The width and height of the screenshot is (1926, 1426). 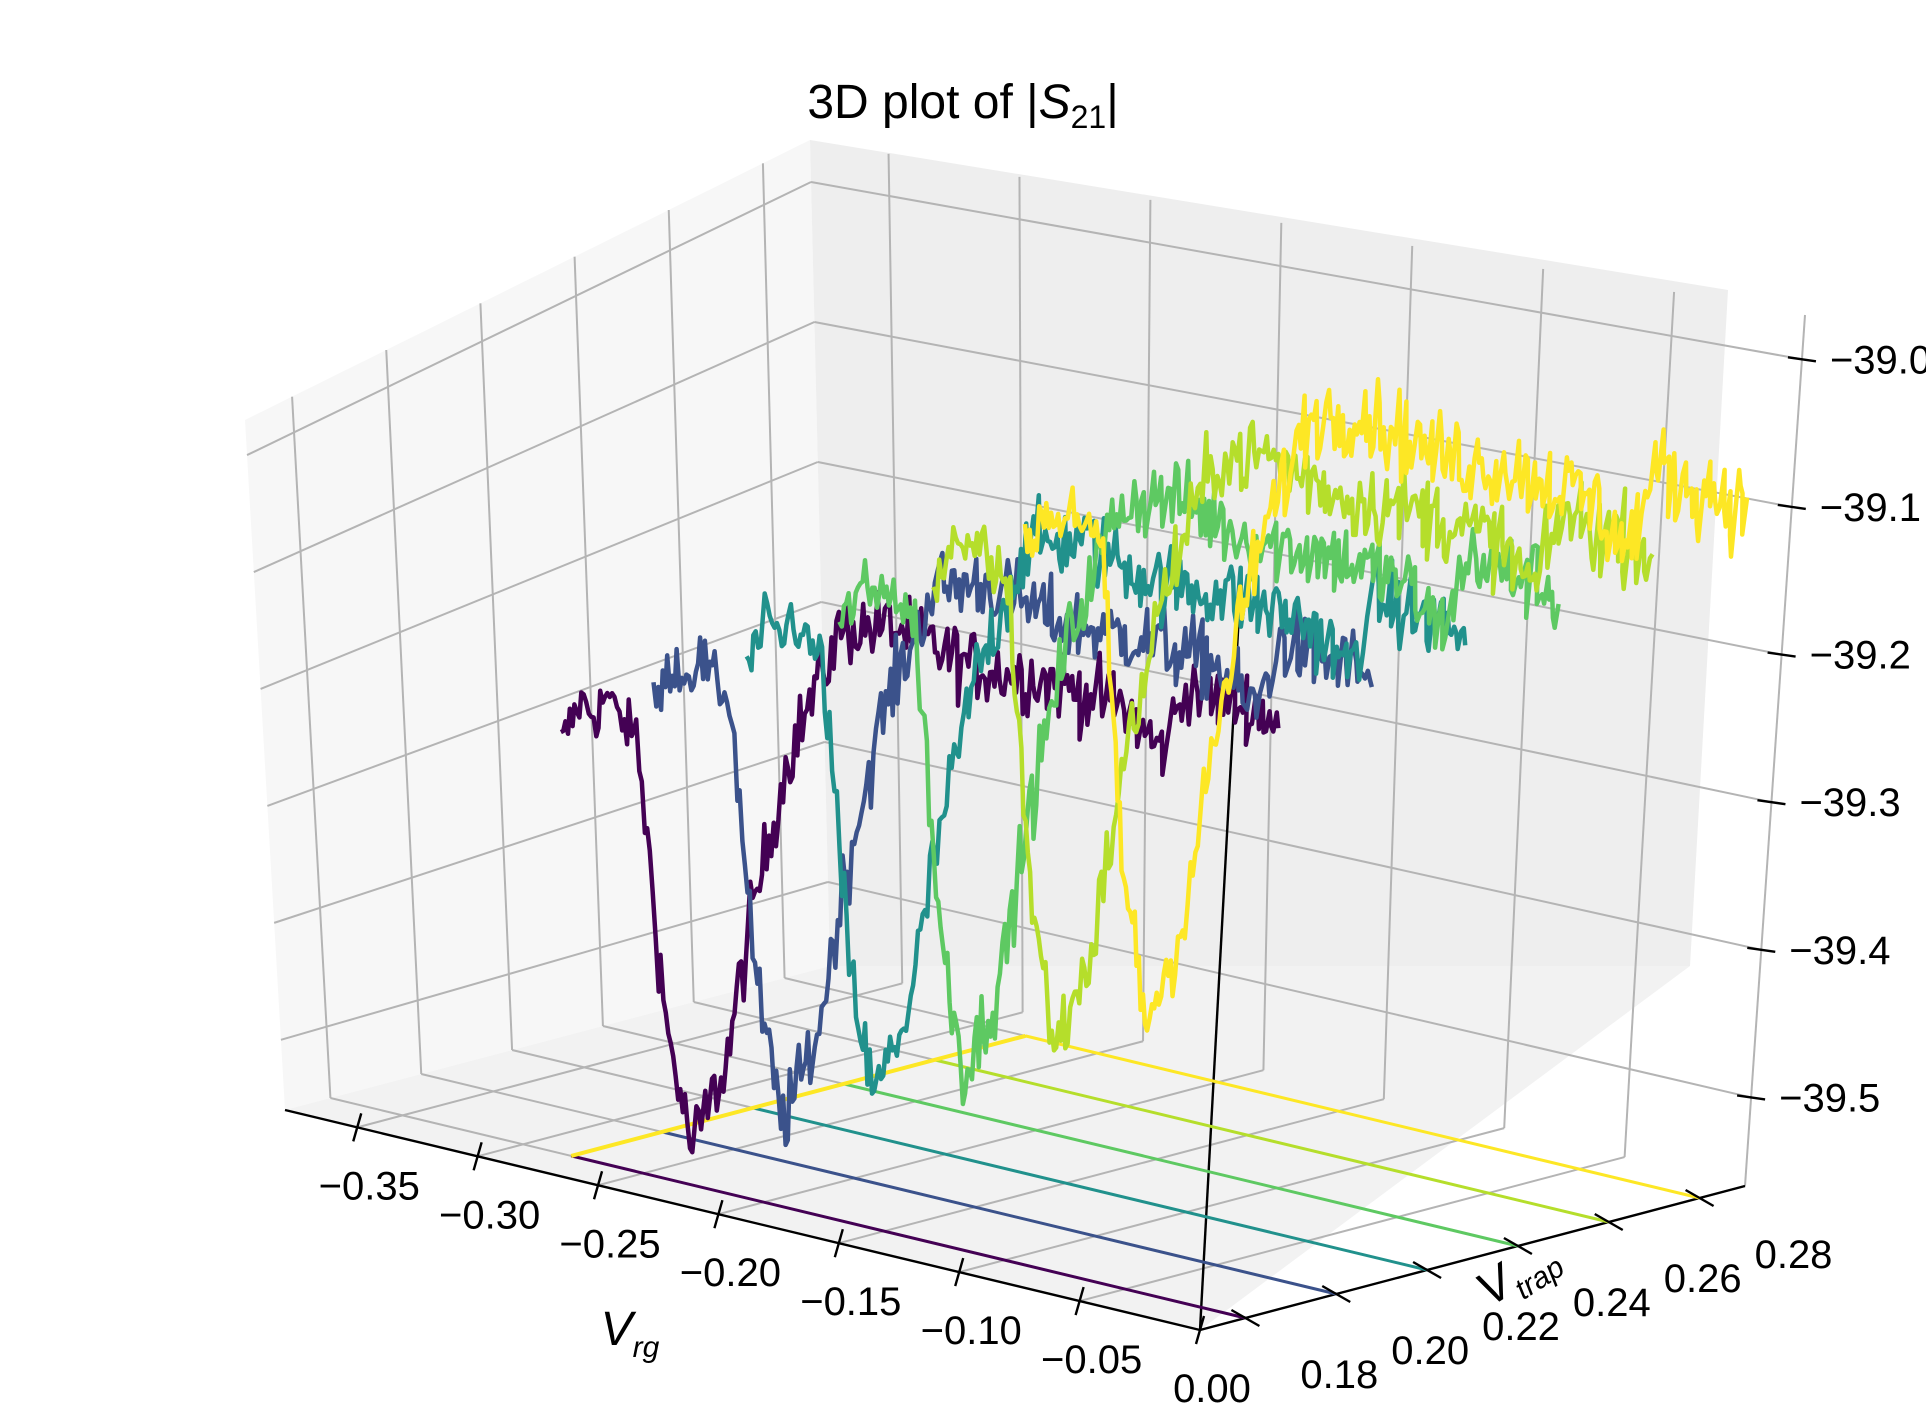 I want to click on projection-lines, so click(x=1135, y=1176).